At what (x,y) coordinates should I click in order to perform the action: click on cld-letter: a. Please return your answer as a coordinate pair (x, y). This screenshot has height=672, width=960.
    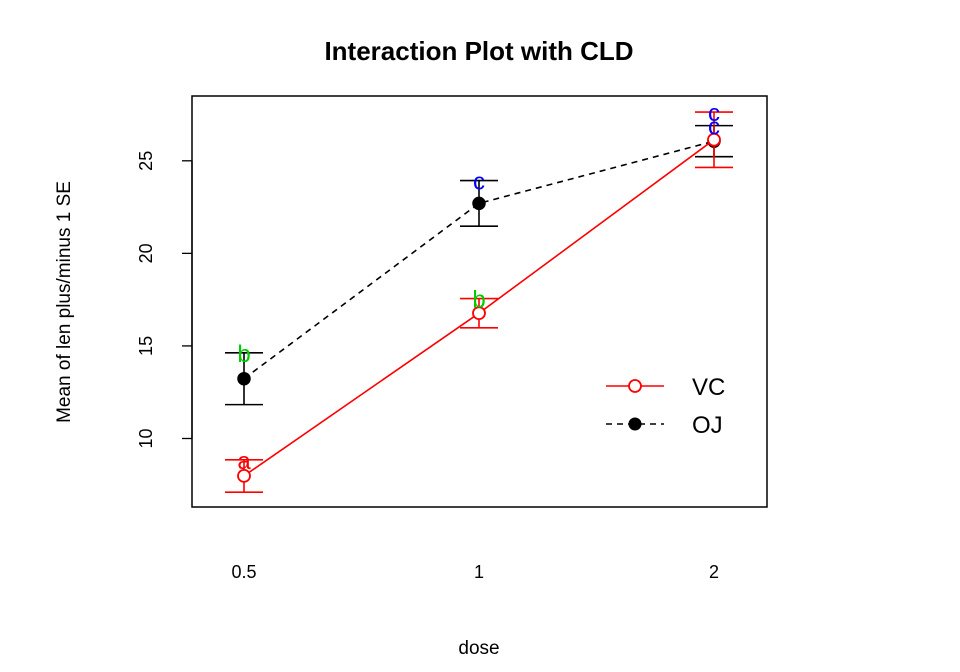
    Looking at the image, I should click on (244, 461).